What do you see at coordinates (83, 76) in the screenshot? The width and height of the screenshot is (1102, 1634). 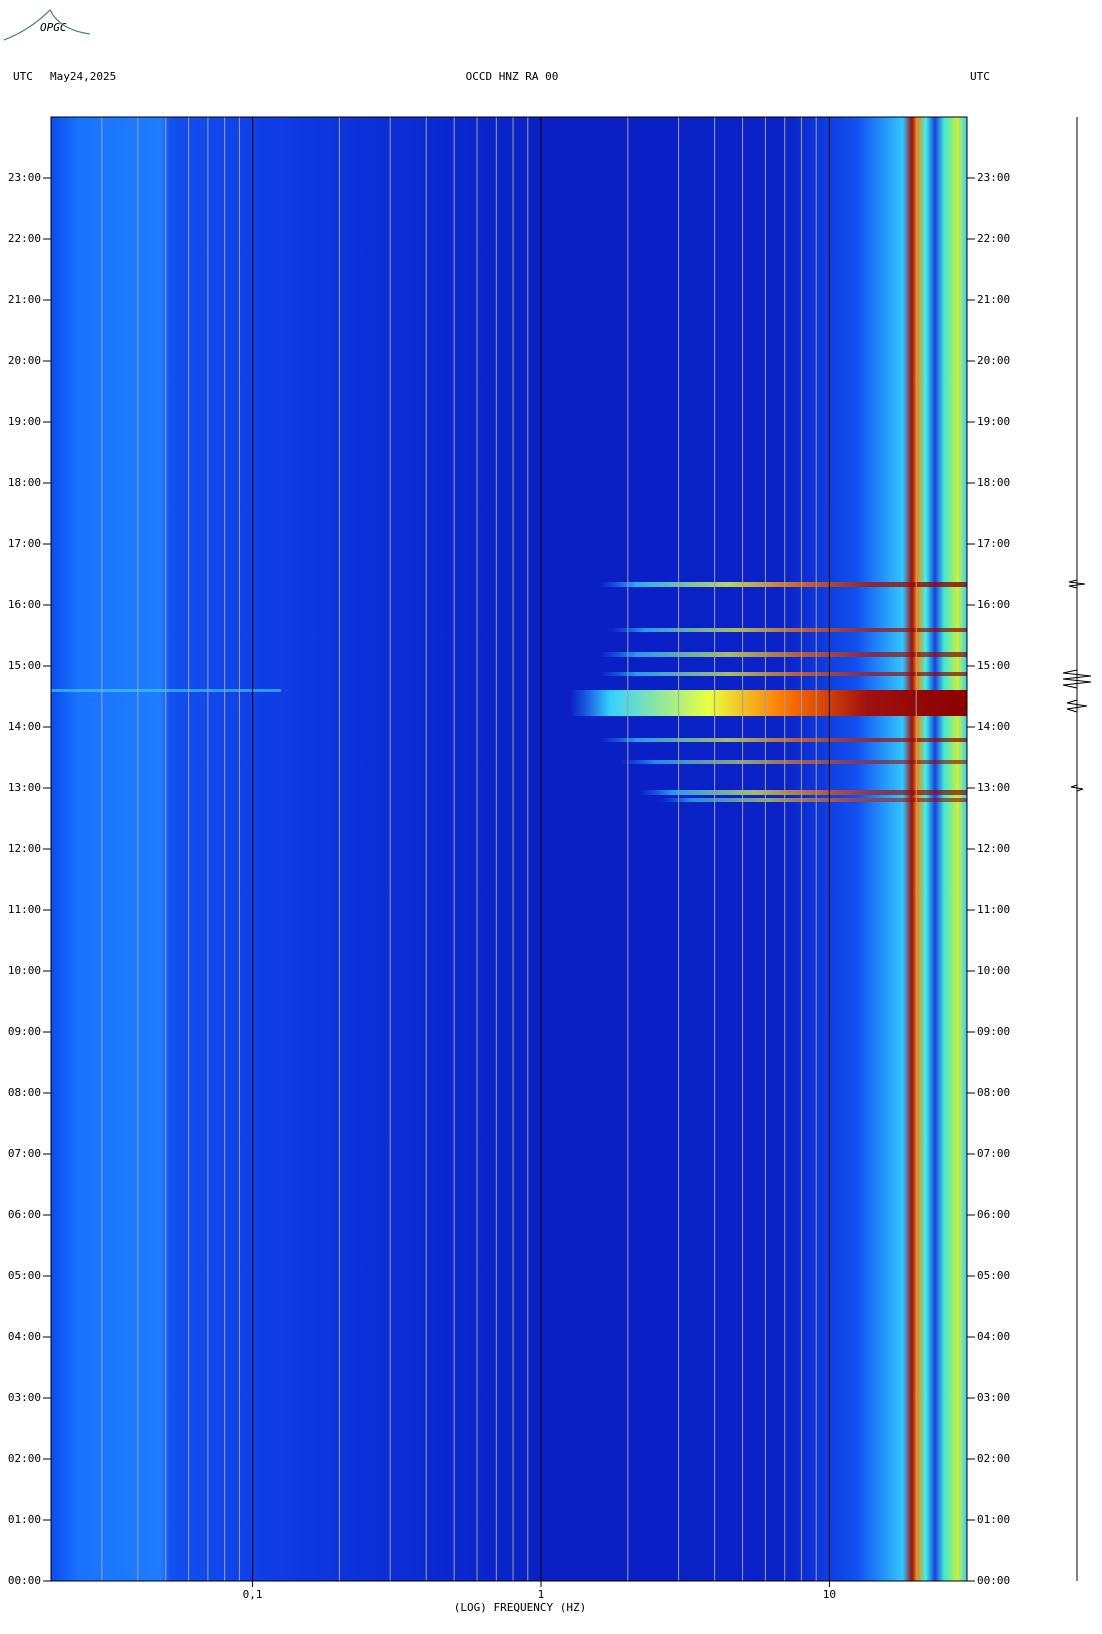 I see `date: May24,2025` at bounding box center [83, 76].